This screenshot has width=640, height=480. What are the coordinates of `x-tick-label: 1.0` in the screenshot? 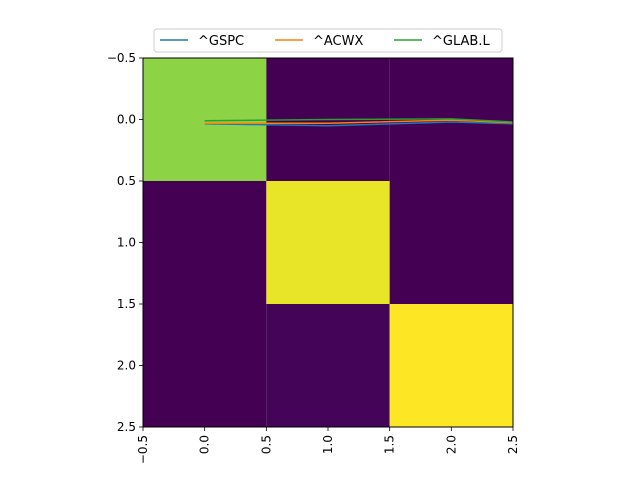 It's located at (328, 444).